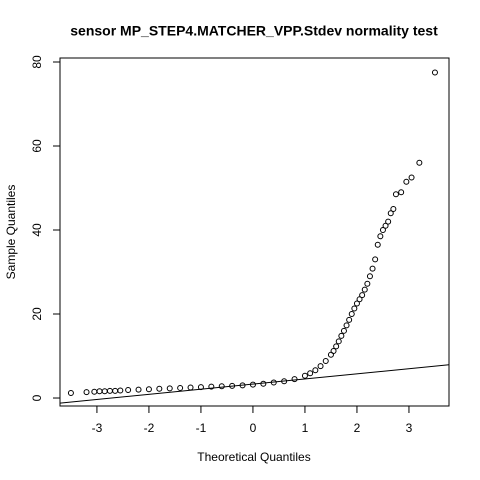 This screenshot has height=480, width=480. Describe the element at coordinates (149, 428) in the screenshot. I see `x-tick-label: -2` at that location.